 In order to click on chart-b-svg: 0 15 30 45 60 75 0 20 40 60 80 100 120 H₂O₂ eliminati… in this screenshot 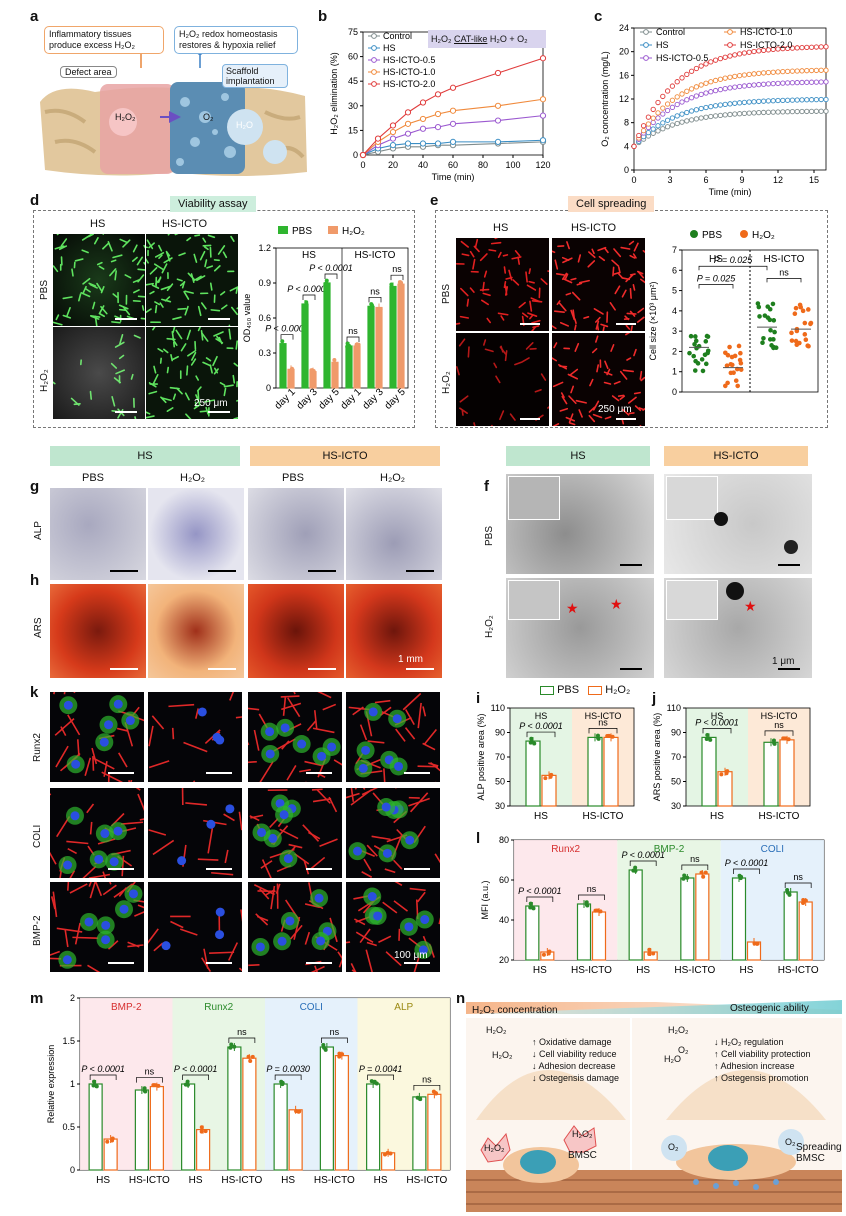, I will do `click(440, 104)`.